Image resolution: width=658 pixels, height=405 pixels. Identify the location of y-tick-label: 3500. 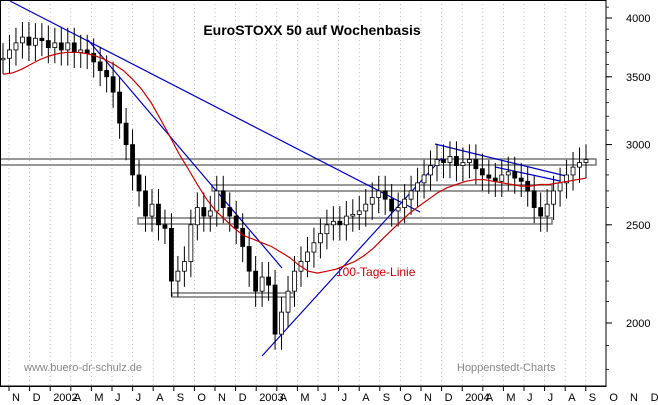
(638, 78).